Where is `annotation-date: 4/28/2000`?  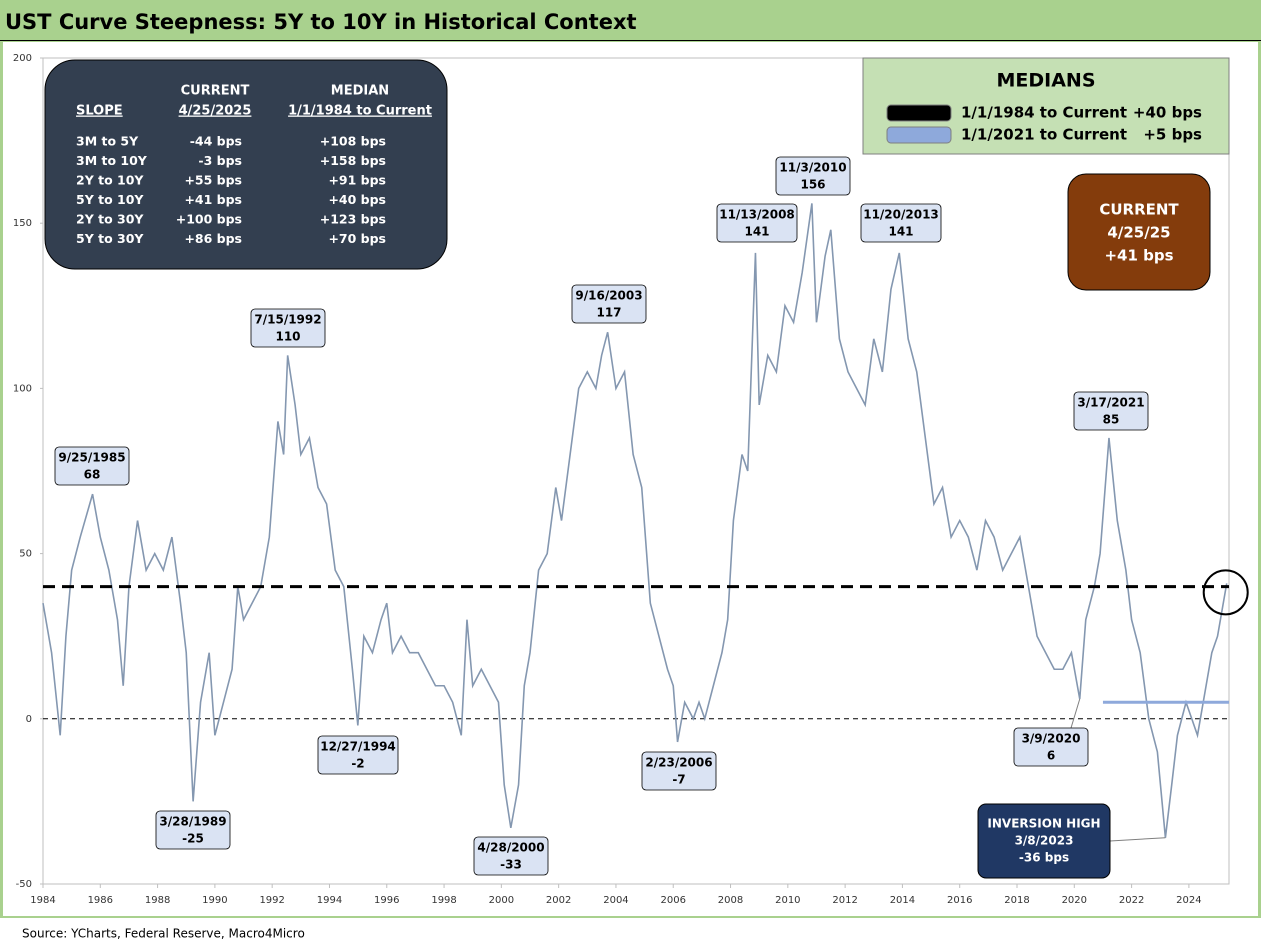 annotation-date: 4/28/2000 is located at coordinates (510, 848).